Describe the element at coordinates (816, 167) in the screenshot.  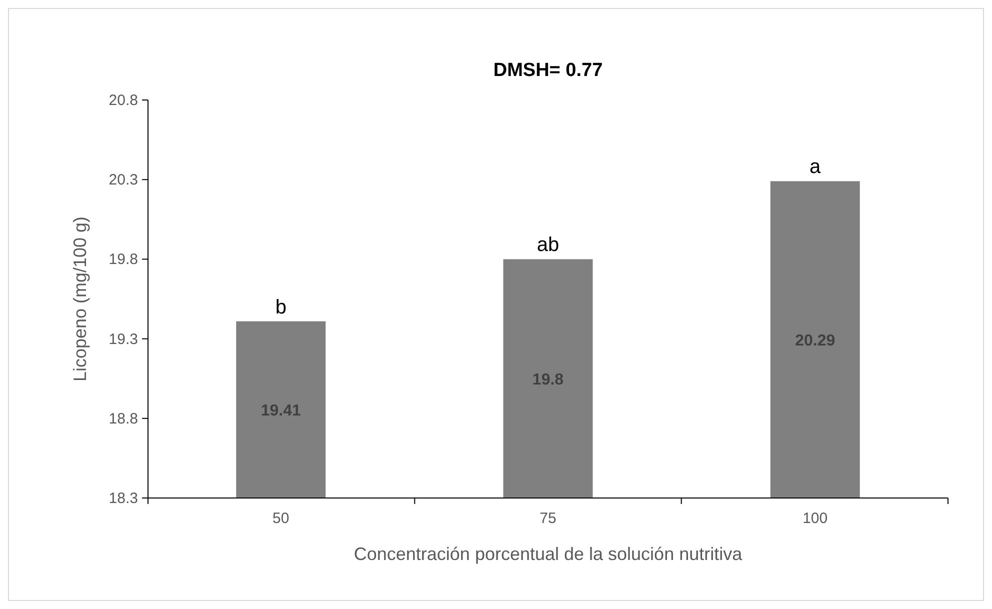
I see `annotation: a` at that location.